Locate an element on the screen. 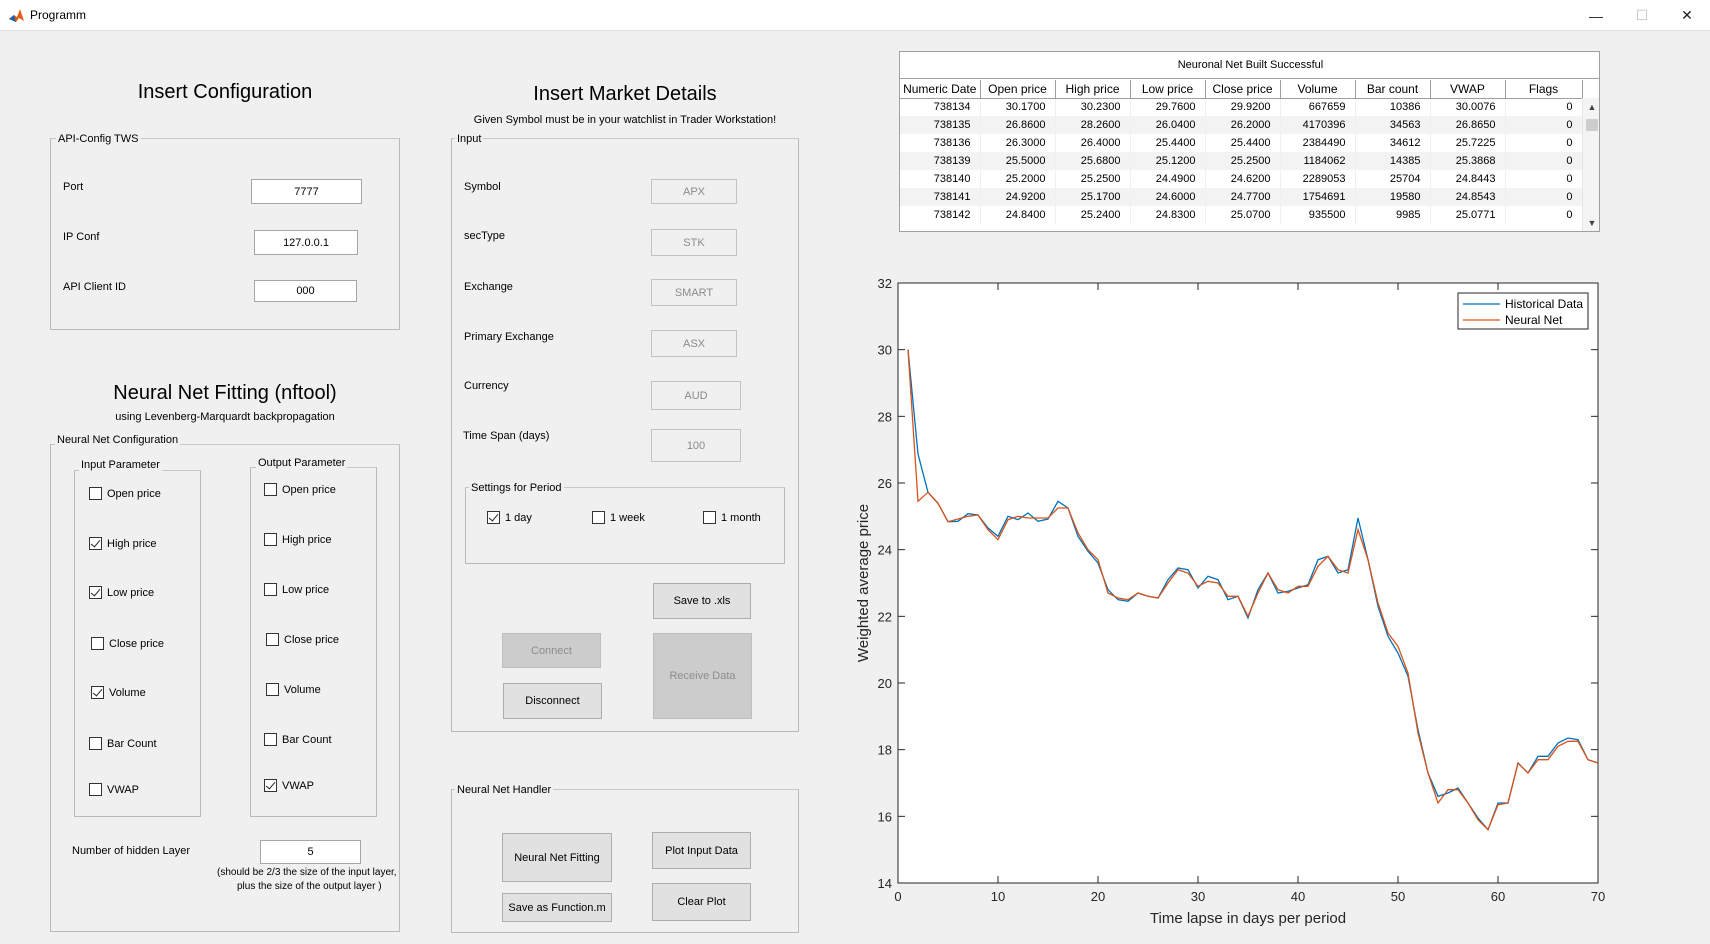 The width and height of the screenshot is (1710, 944). table-cell: 24.8300 is located at coordinates (1168, 215).